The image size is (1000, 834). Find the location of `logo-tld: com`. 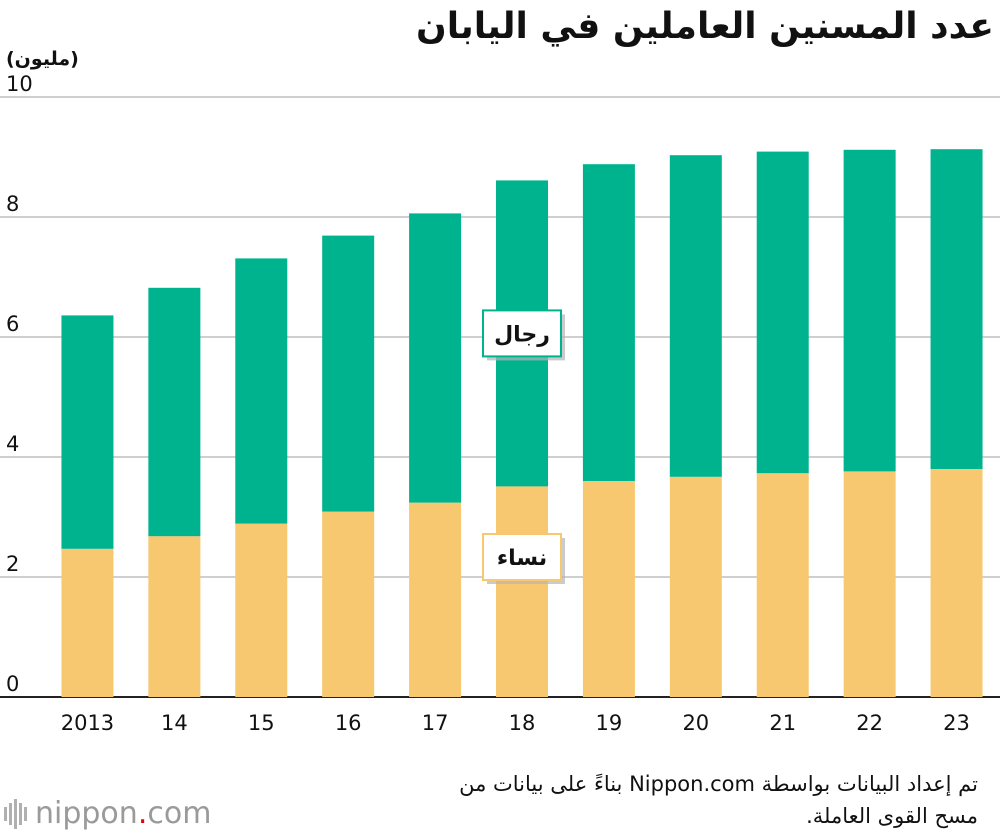

logo-tld: com is located at coordinates (179, 813).